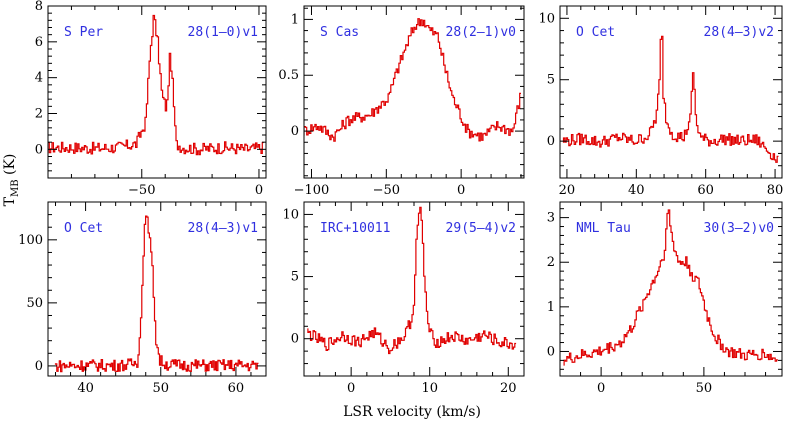 The image size is (789, 422). Describe the element at coordinates (223, 32) in the screenshot. I see `panel-transition-label: 28(1–0)v1` at that location.